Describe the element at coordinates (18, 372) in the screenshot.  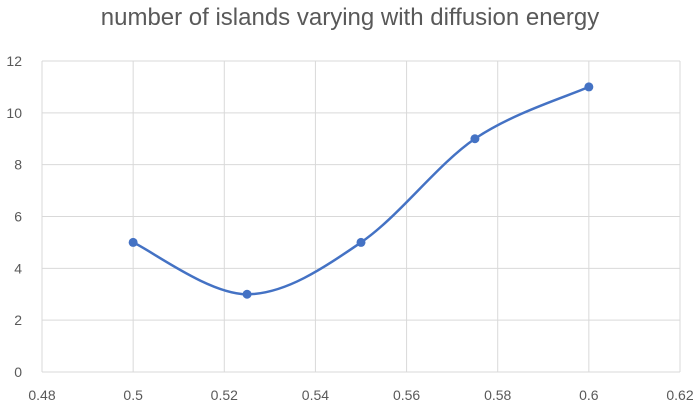
I see `y-tick-label: 0` at that location.